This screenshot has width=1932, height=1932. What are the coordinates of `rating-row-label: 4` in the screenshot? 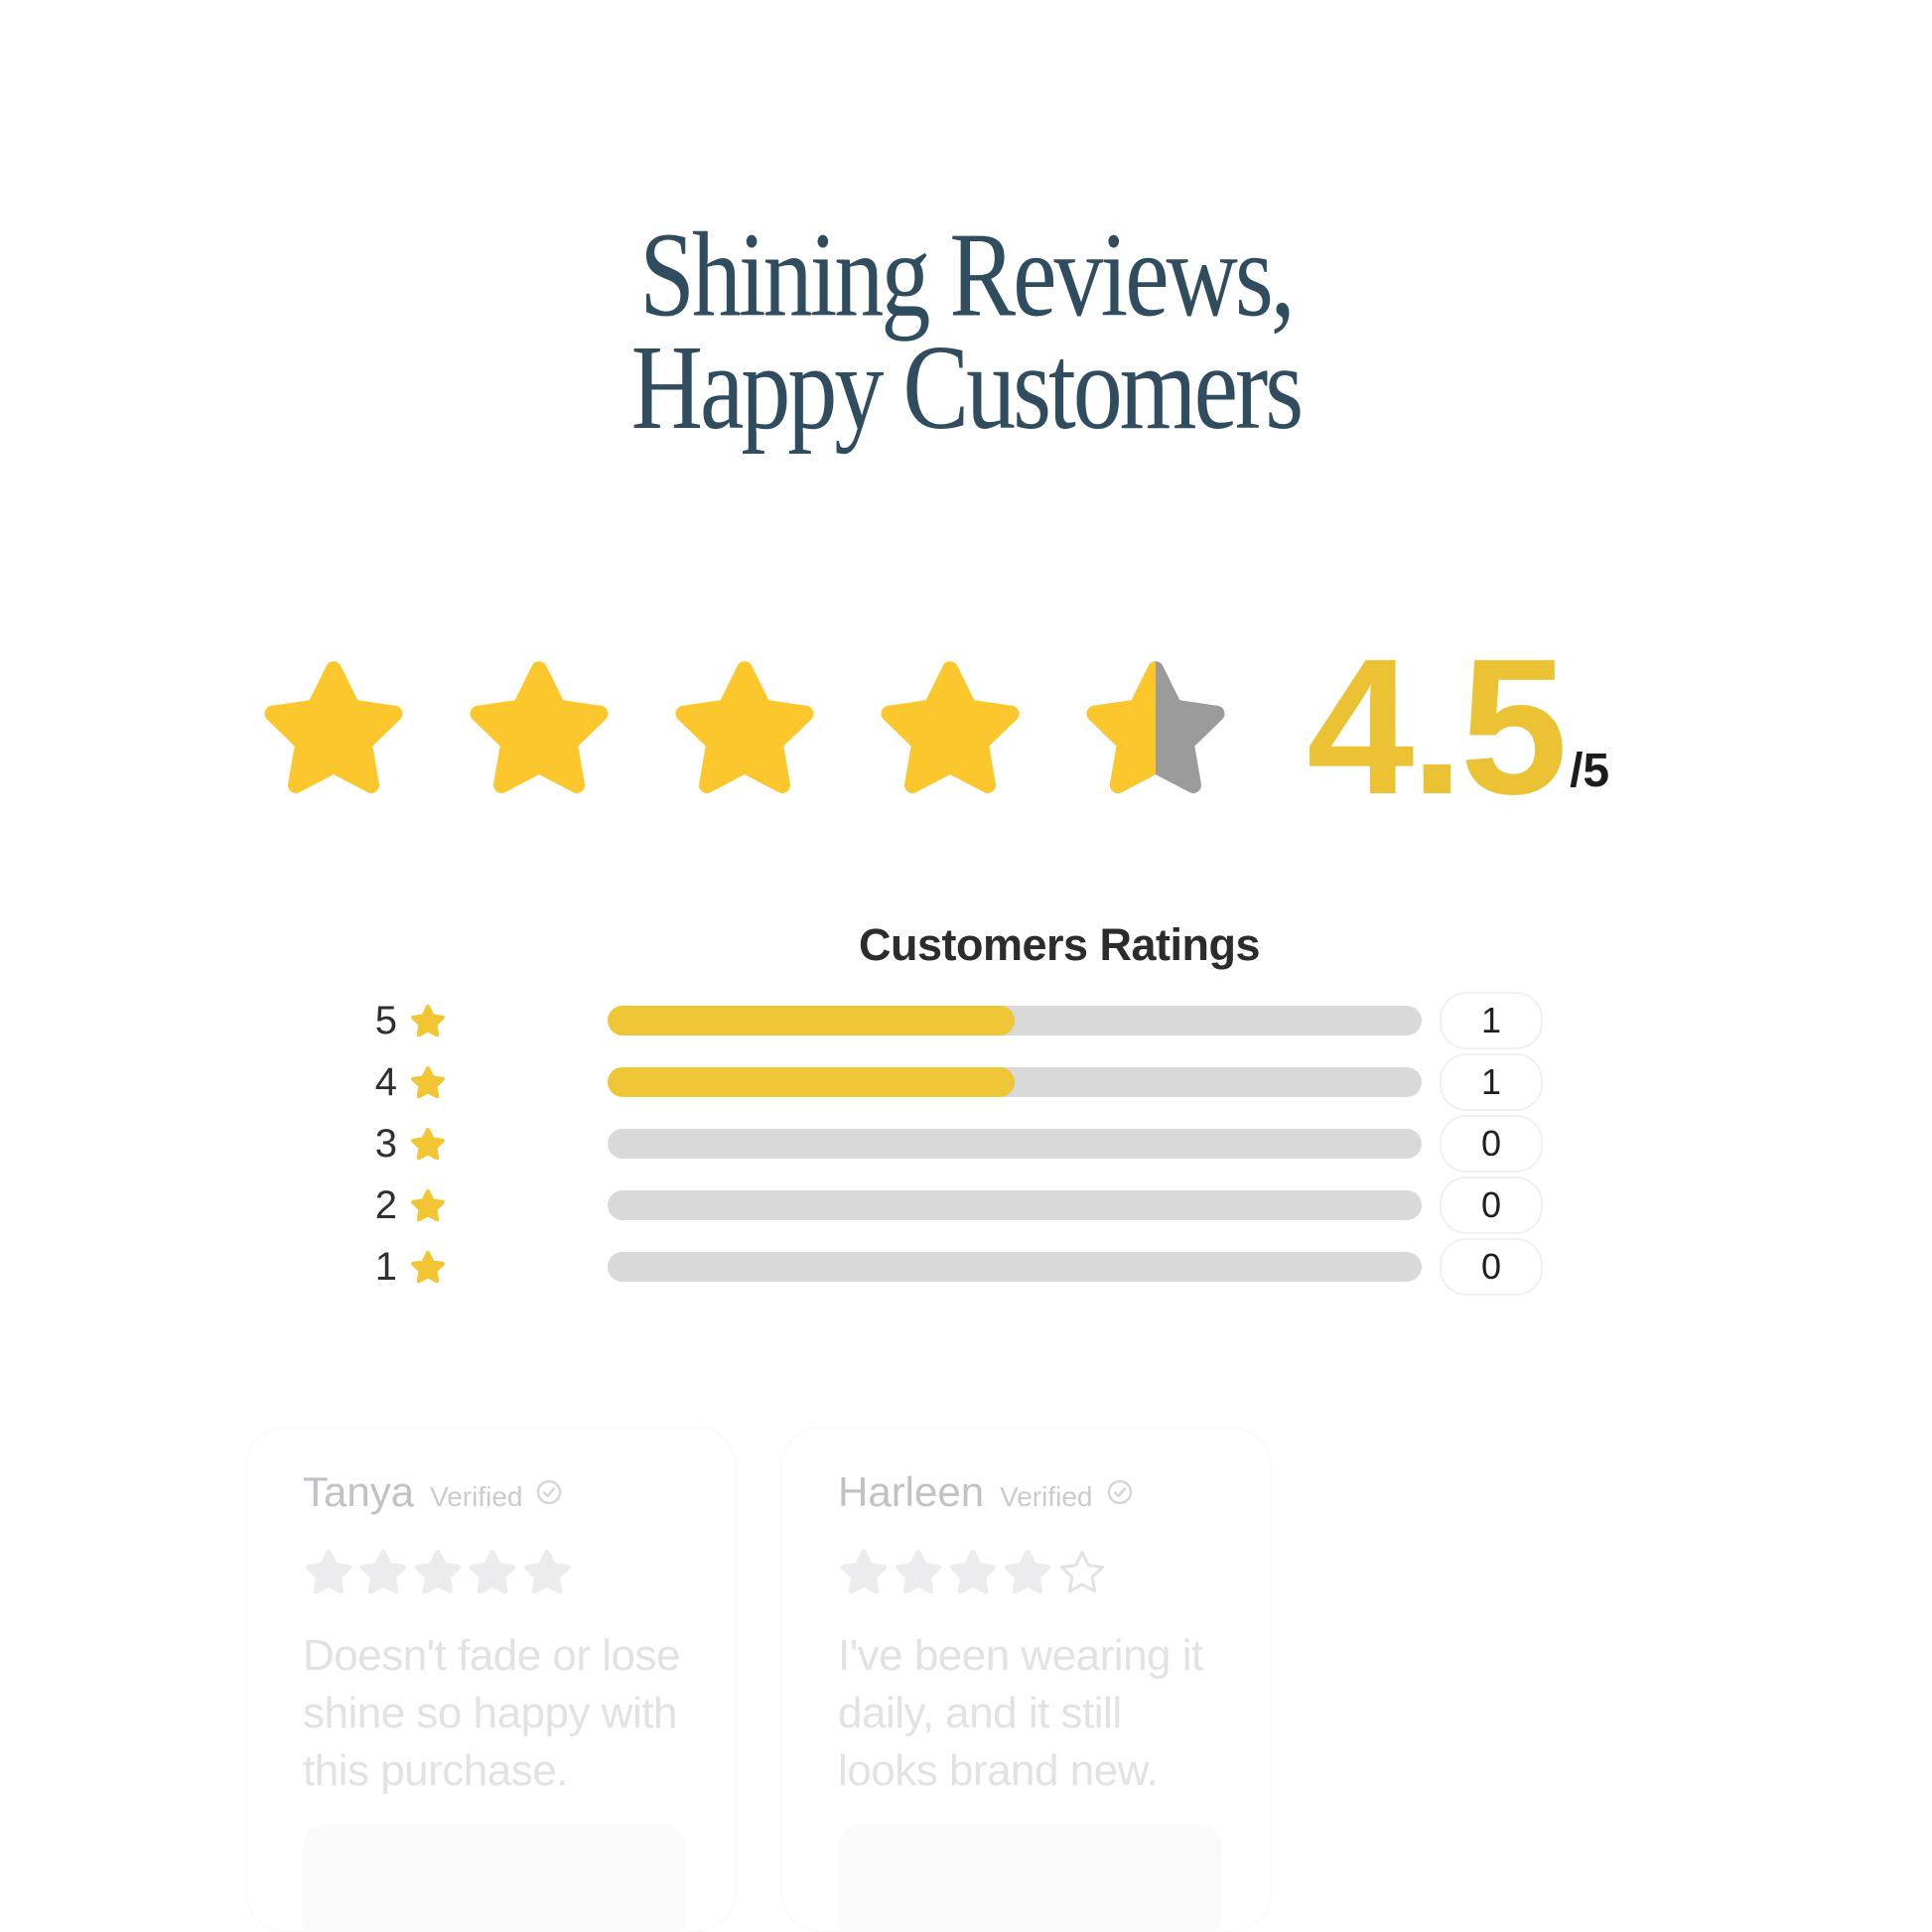 It's located at (385, 1082).